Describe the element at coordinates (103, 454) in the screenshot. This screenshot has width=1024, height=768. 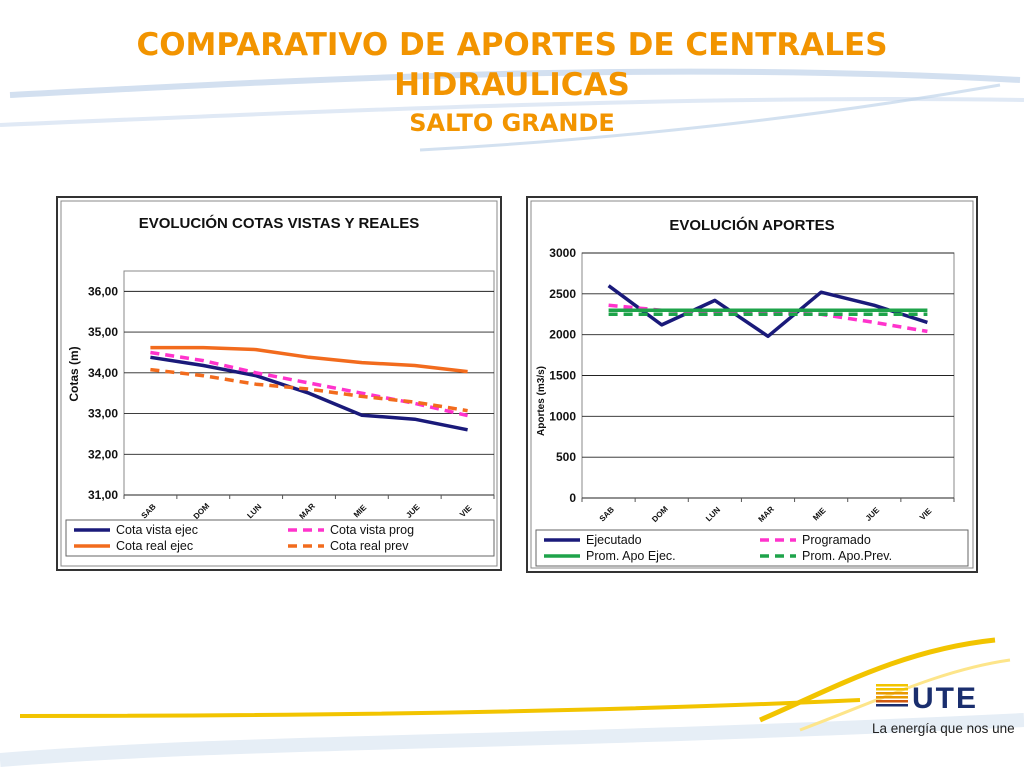
I see `y-tick-label: 32,00` at that location.